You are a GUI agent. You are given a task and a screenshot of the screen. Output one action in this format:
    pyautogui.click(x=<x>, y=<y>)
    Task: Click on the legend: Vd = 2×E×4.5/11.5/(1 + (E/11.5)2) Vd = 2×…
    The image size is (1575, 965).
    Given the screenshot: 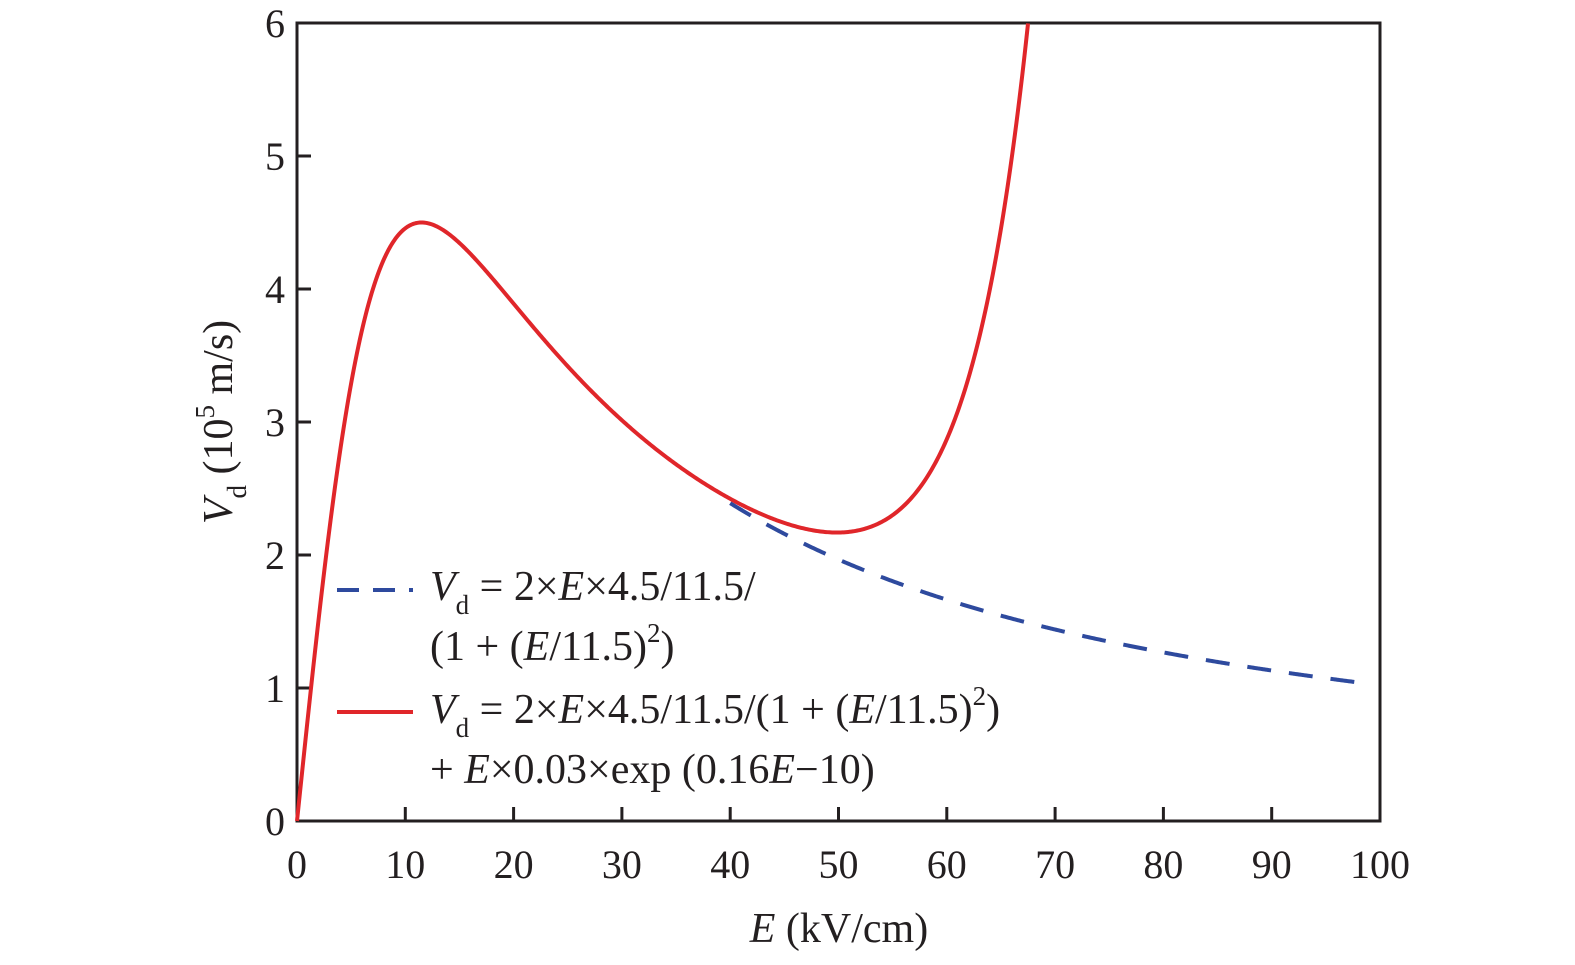 What is the action you would take?
    pyautogui.click(x=668, y=678)
    